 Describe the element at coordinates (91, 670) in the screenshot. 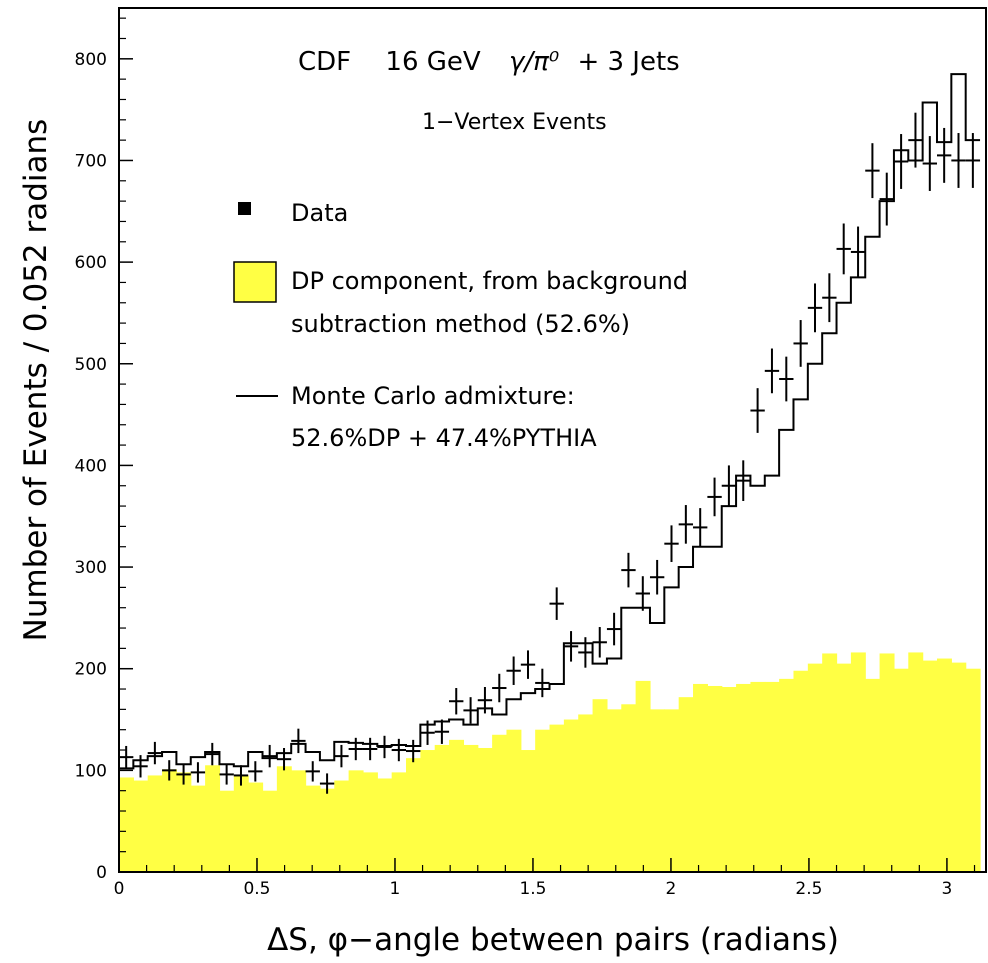

I see `y-tick-label: 200` at that location.